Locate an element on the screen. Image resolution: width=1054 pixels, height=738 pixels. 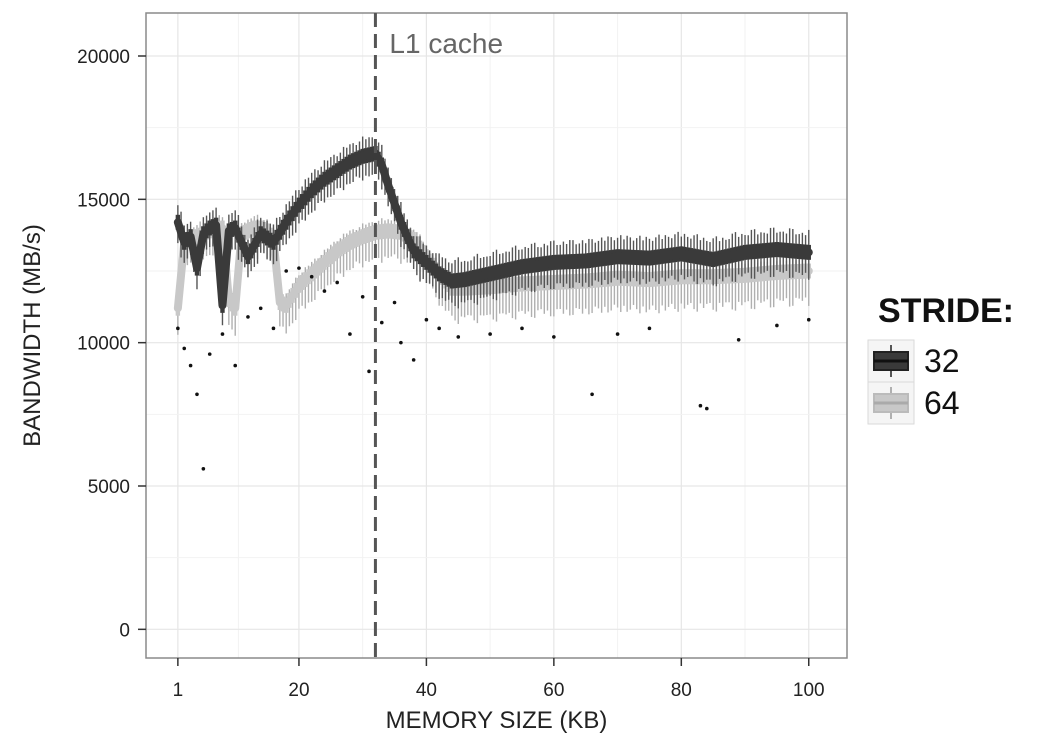
x-tick-label: 20 is located at coordinates (298, 690).